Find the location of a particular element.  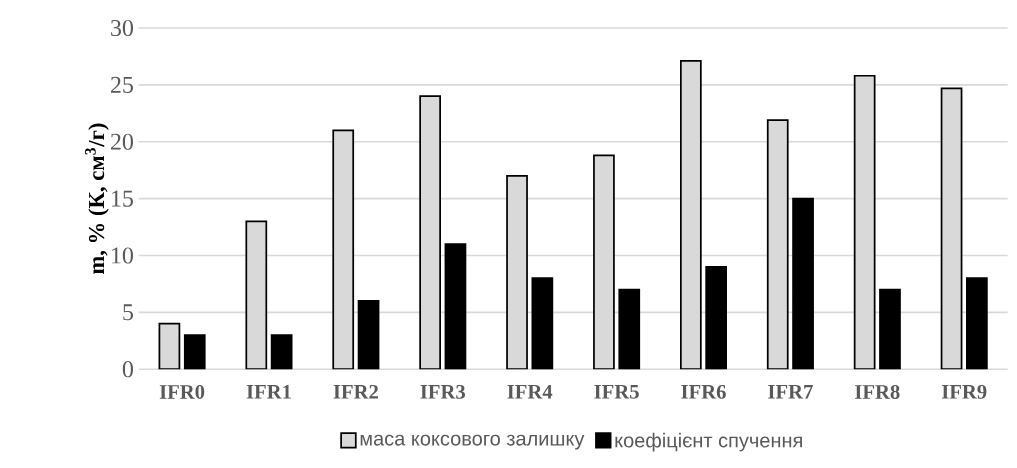

x-tick-label: IFR1 is located at coordinates (268, 392).